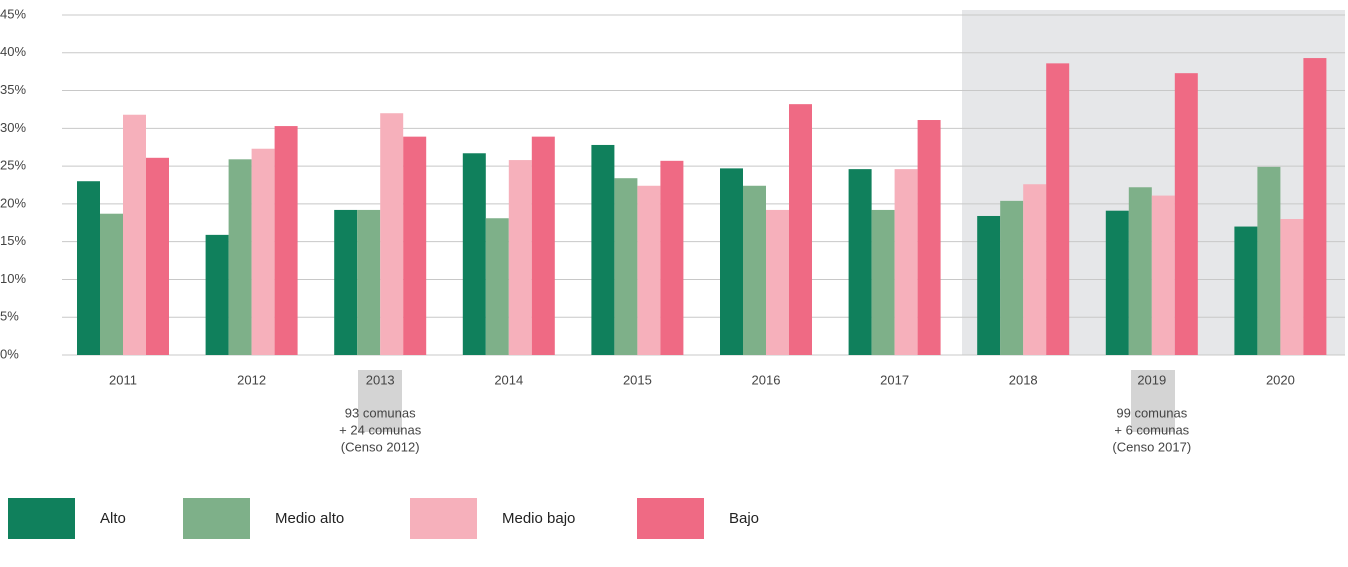  What do you see at coordinates (13, 127) in the screenshot?
I see `y-tick-label: 30%` at bounding box center [13, 127].